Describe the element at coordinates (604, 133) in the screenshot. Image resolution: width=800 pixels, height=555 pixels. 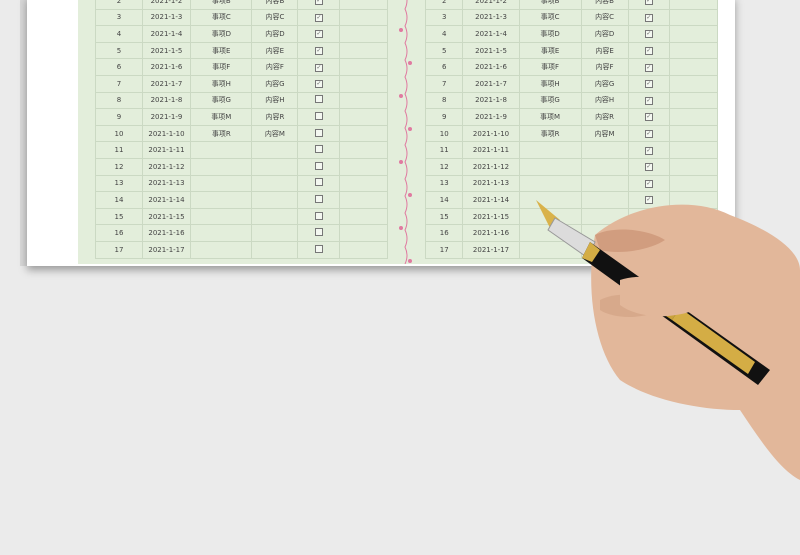
I see `content-cell: 内容M` at that location.